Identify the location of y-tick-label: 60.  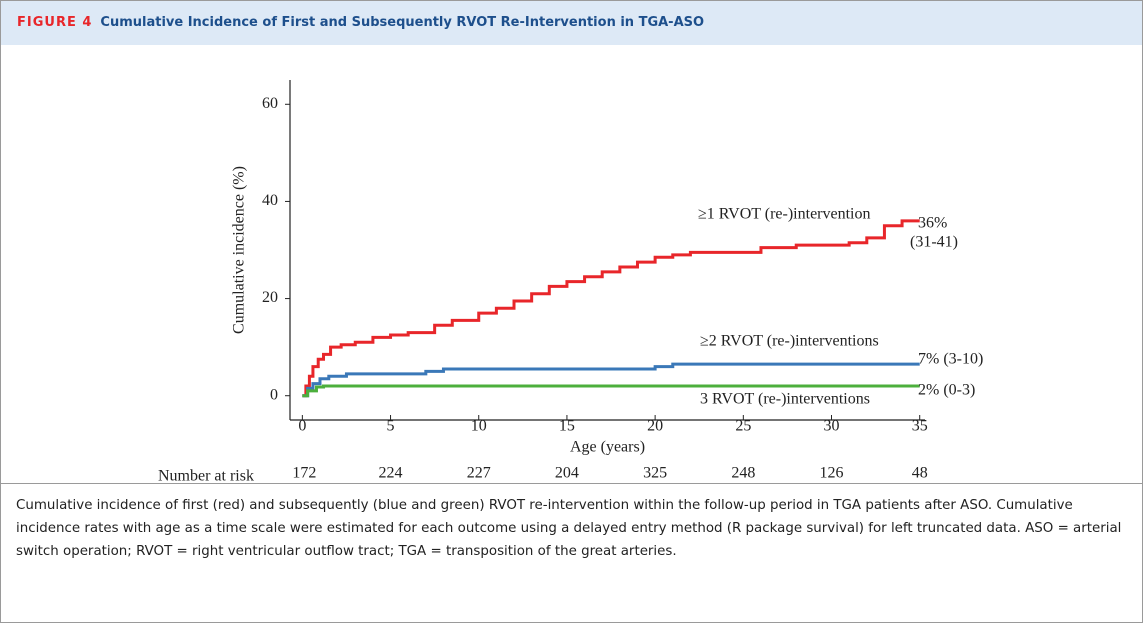
(270, 103).